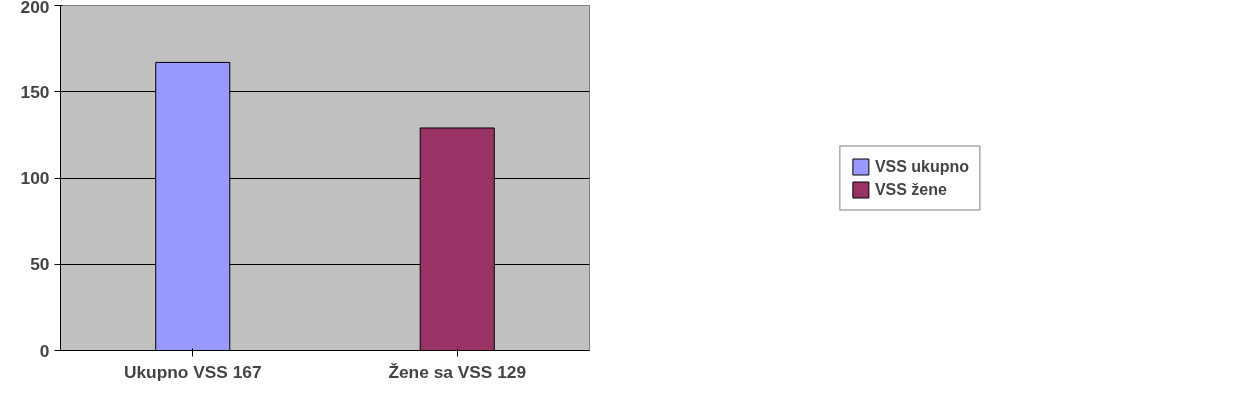  Describe the element at coordinates (457, 371) in the screenshot. I see `x-tick-label: Žene sa VSS 129` at that location.